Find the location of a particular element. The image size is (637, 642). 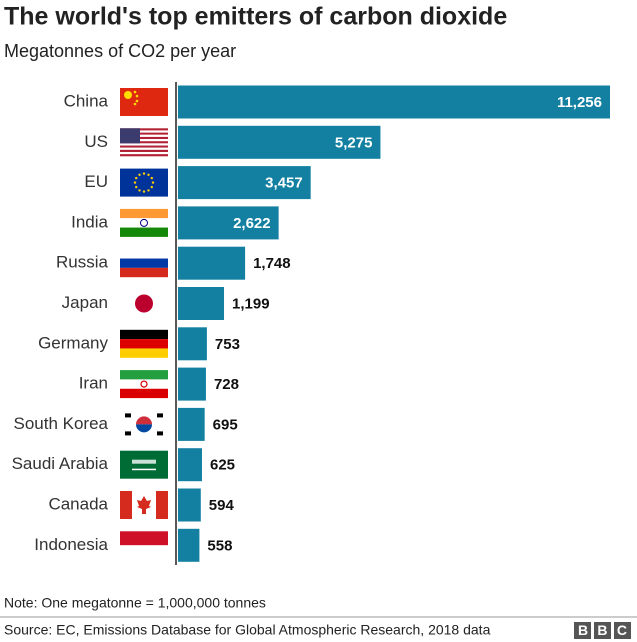

value-label: 11,256 is located at coordinates (579, 102).